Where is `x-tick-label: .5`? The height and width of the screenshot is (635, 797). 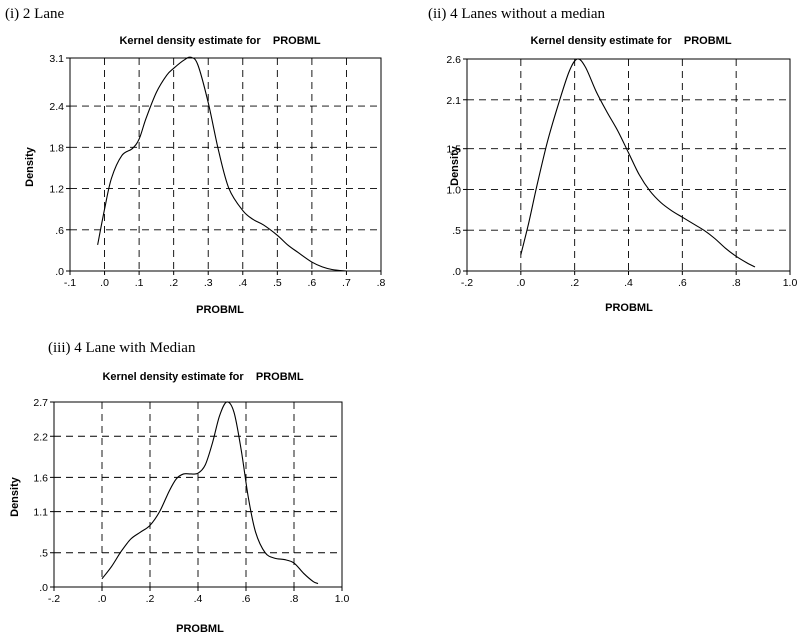 x-tick-label: .5 is located at coordinates (277, 283).